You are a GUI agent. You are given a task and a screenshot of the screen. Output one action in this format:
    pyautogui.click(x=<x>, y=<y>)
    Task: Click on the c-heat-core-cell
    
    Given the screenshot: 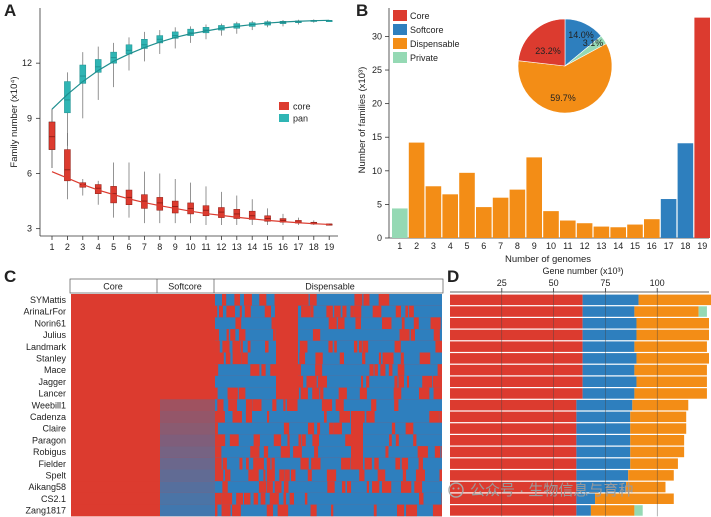 What is the action you would take?
    pyautogui.click(x=115, y=498)
    